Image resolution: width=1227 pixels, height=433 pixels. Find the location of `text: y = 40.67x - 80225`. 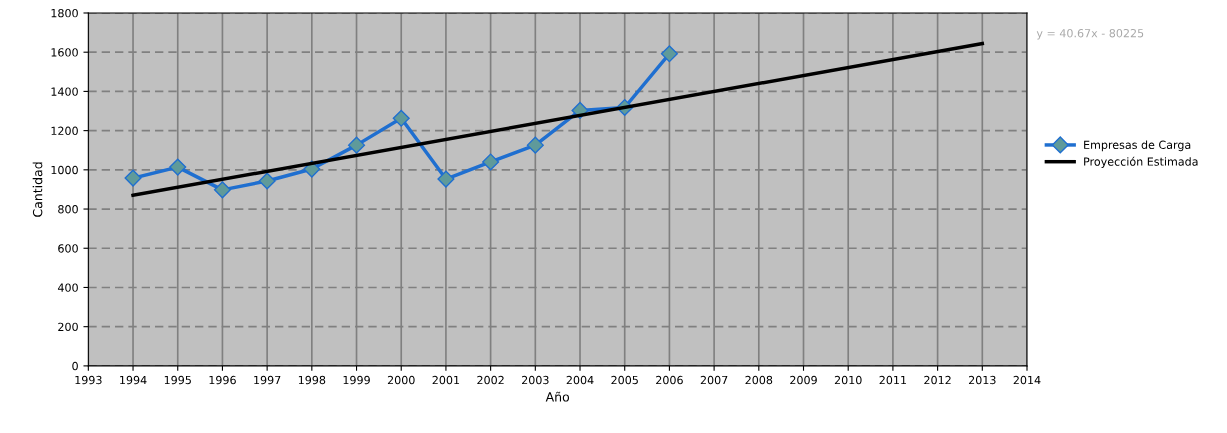

text: y = 40.67x - 80225 is located at coordinates (1090, 34).